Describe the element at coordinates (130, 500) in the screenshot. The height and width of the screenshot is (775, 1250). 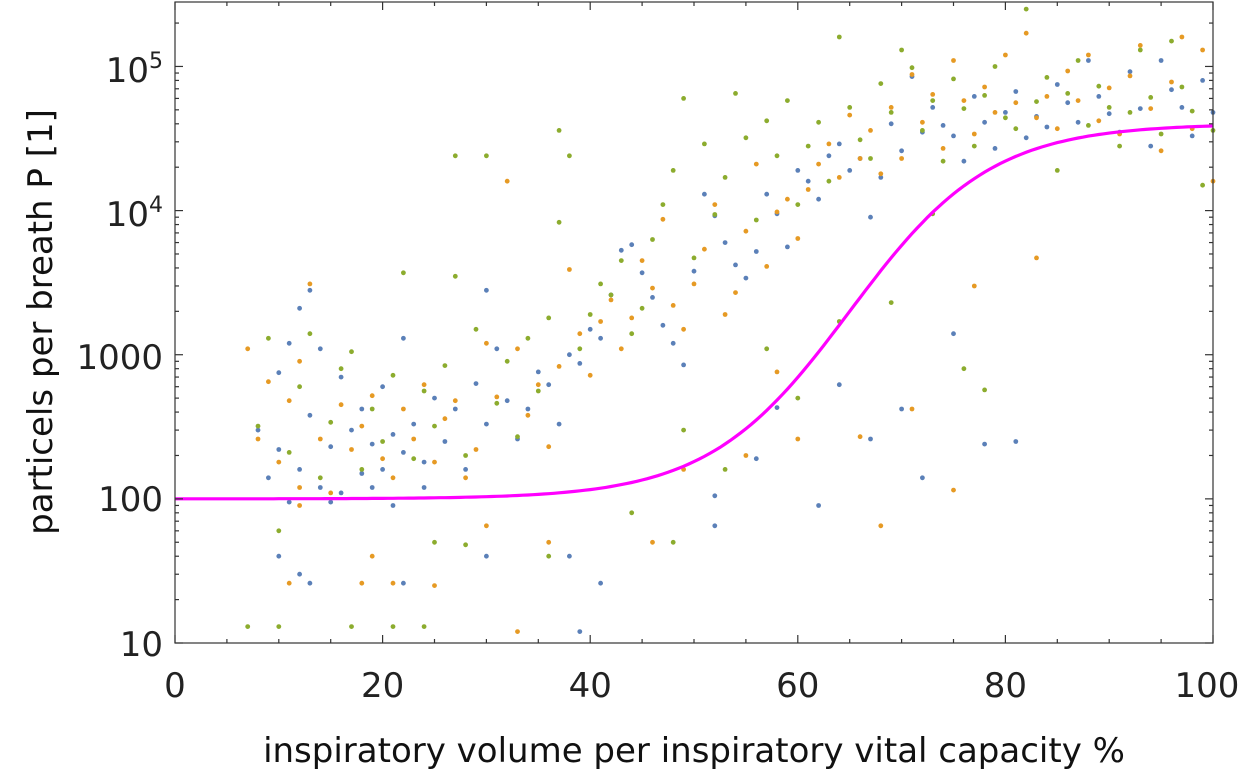
I see `y-tick-label: 100` at that location.